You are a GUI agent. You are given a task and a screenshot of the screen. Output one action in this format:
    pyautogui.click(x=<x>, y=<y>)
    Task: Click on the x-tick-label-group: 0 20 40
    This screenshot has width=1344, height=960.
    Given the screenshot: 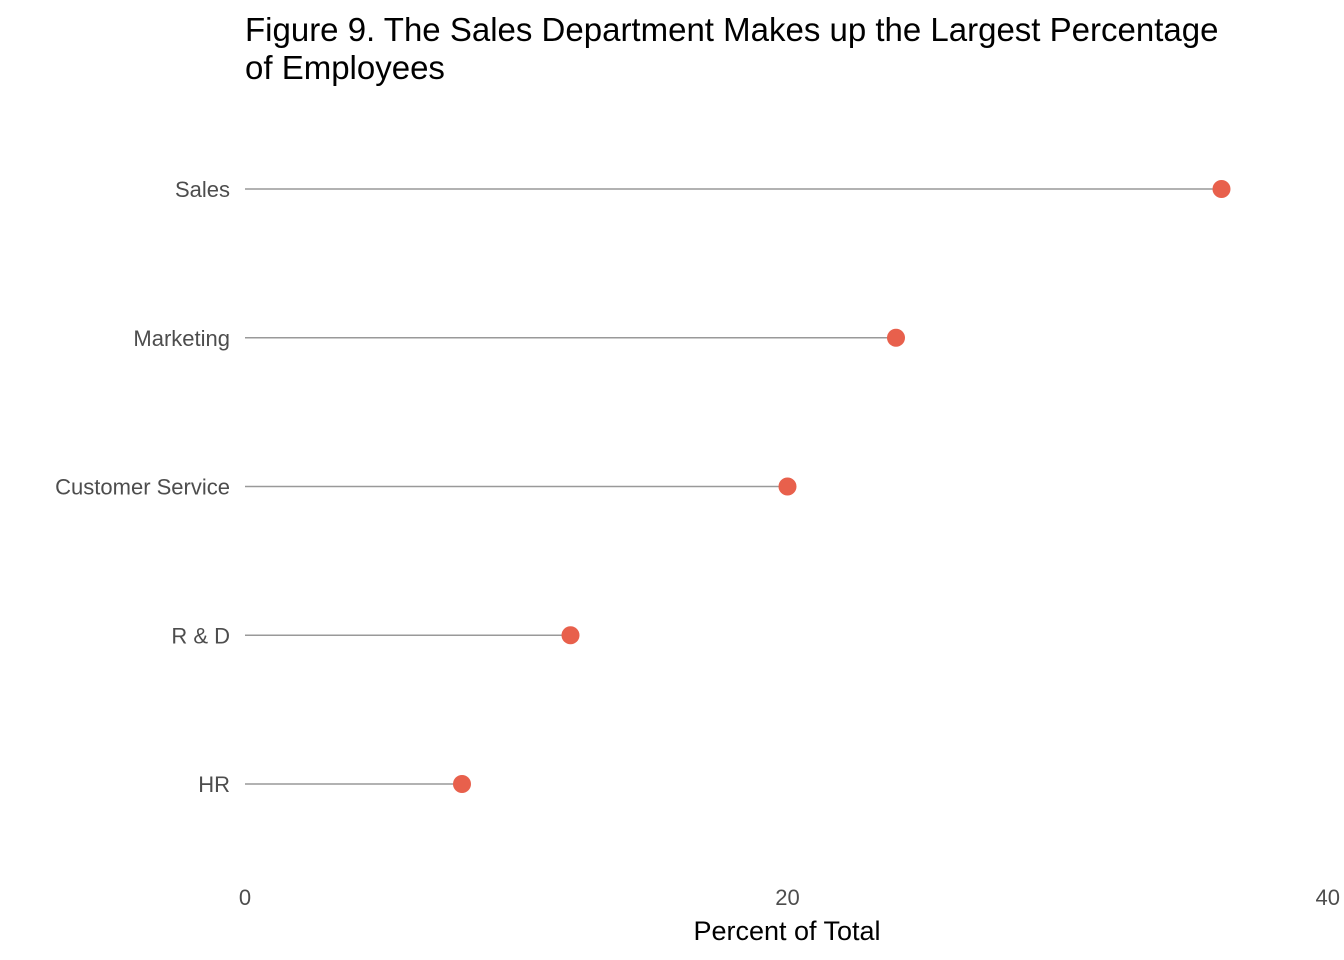 What is the action you would take?
    pyautogui.click(x=789, y=897)
    